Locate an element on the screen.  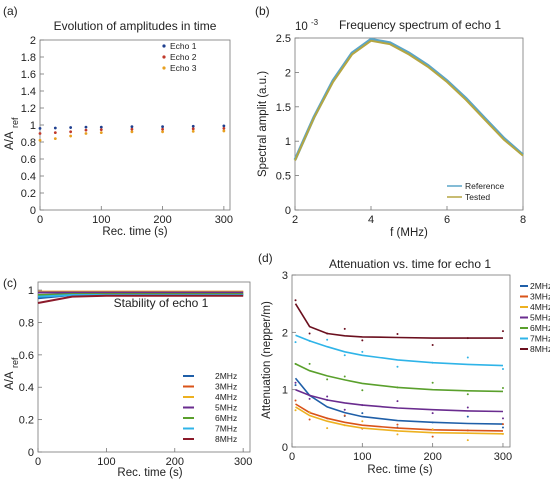
panel-b-title: Frequency spectrum of echo 1 is located at coordinates (420, 25).